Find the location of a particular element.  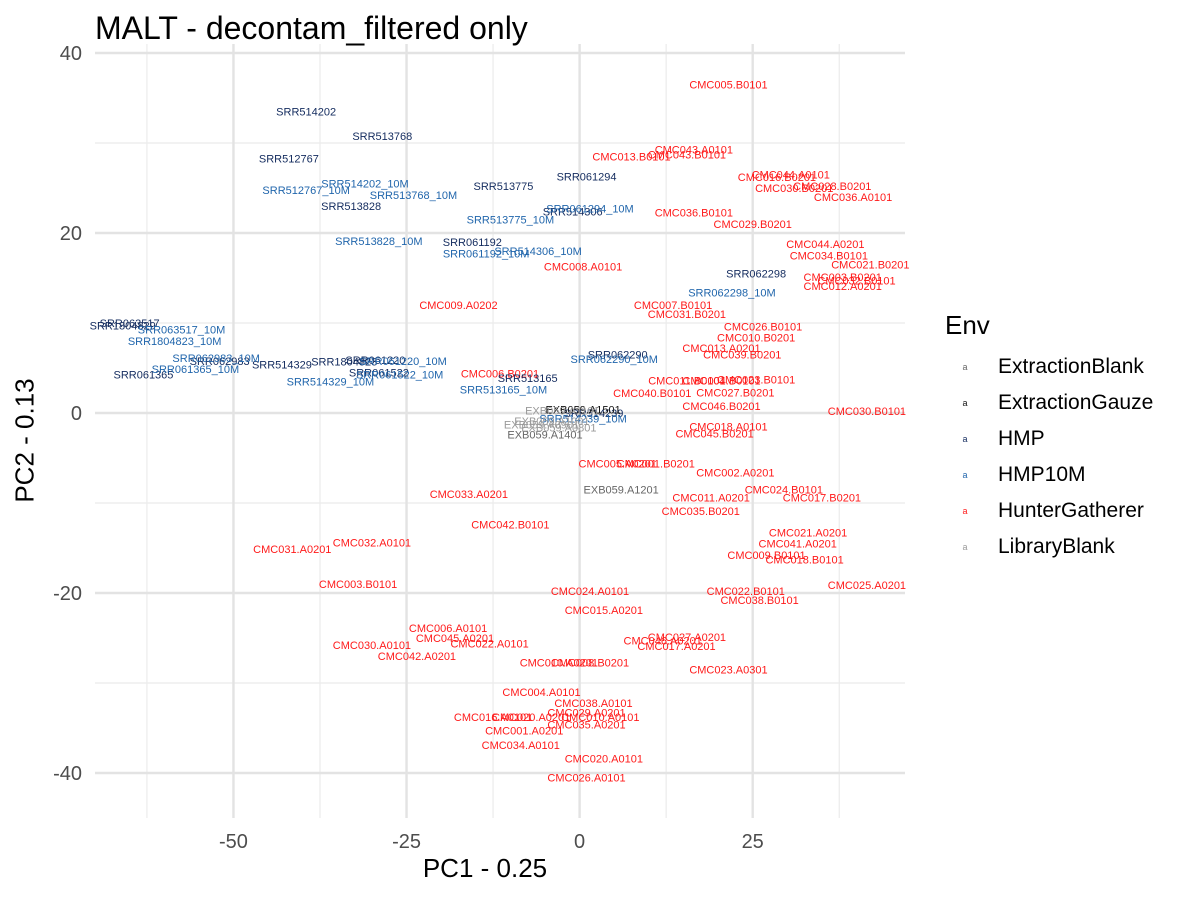

point-label: CMC017.A0201 is located at coordinates (676, 647).